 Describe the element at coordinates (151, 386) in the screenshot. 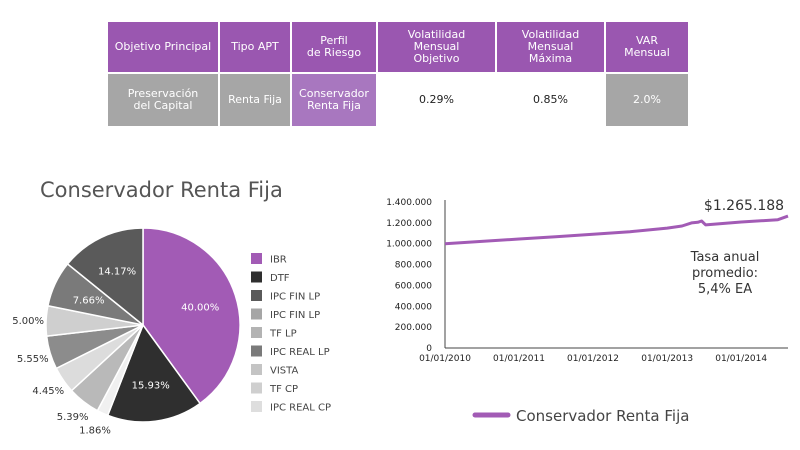

I see `pie-slice-label: 15.93%` at that location.